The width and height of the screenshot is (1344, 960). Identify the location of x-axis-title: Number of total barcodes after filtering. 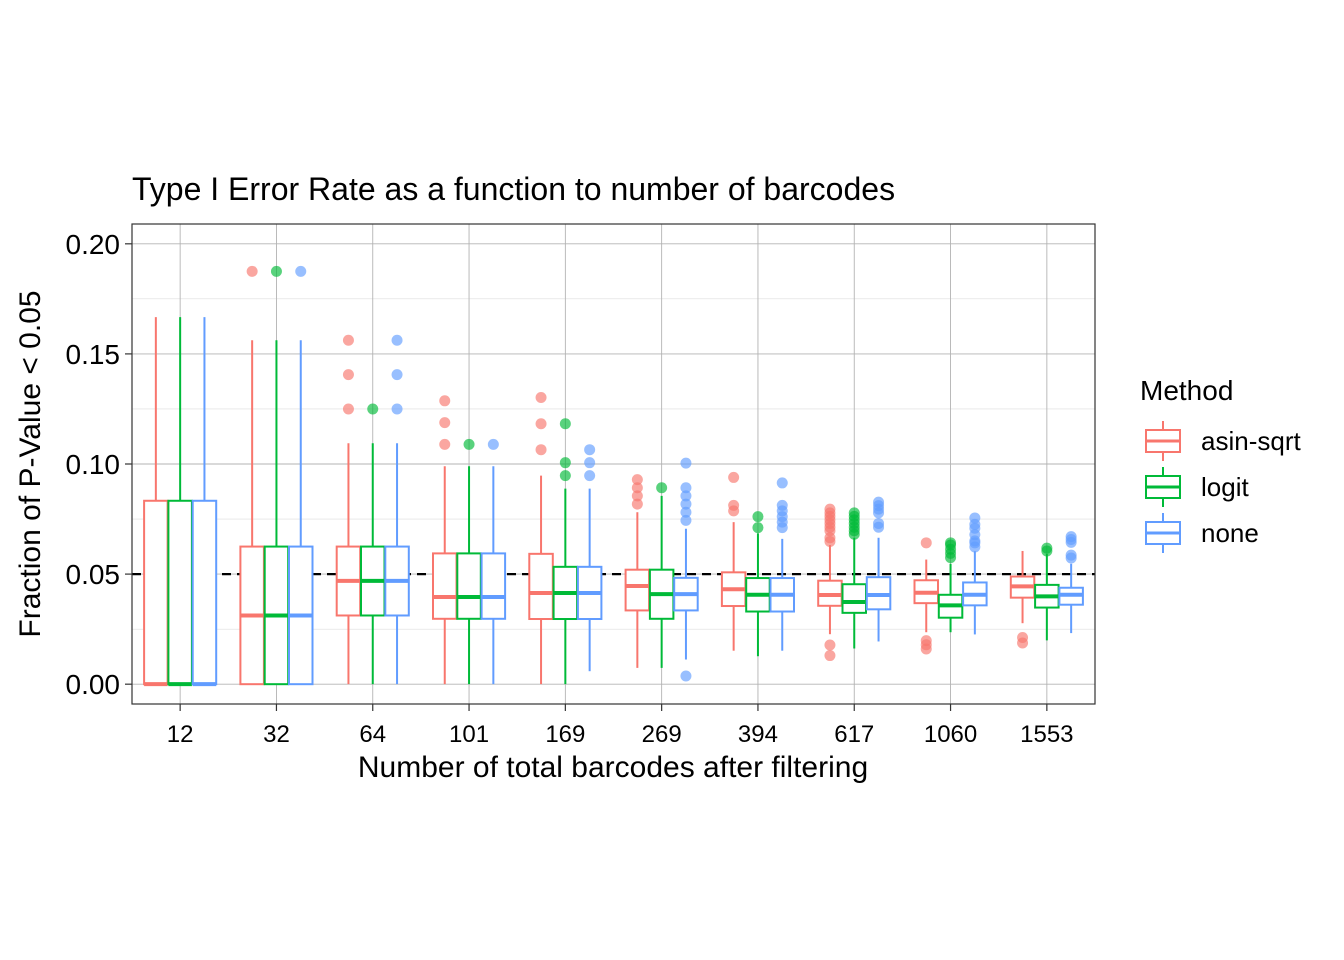
(613, 767).